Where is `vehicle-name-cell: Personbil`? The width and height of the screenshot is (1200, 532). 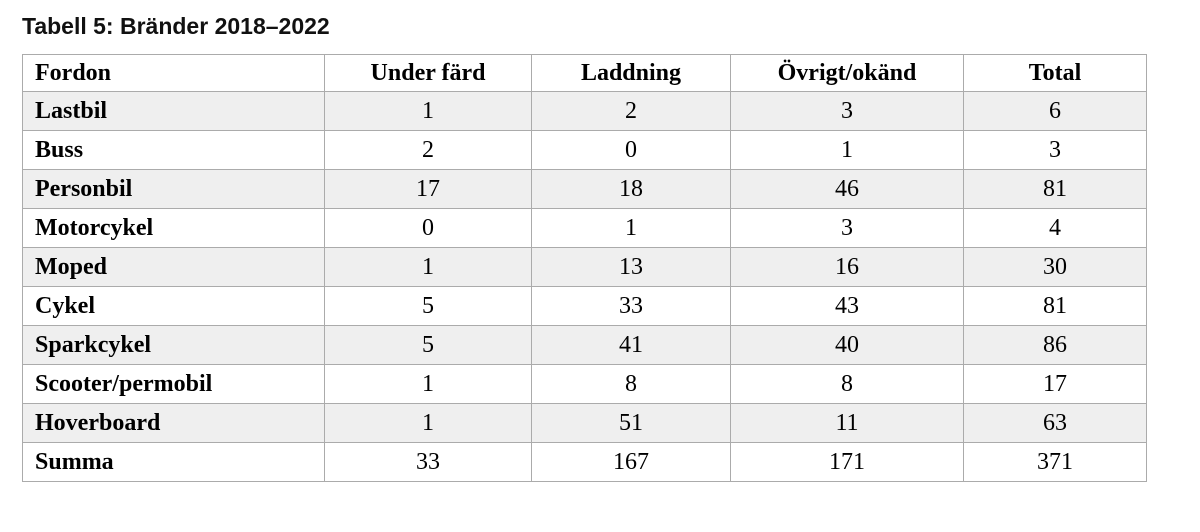 vehicle-name-cell: Personbil is located at coordinates (173, 189).